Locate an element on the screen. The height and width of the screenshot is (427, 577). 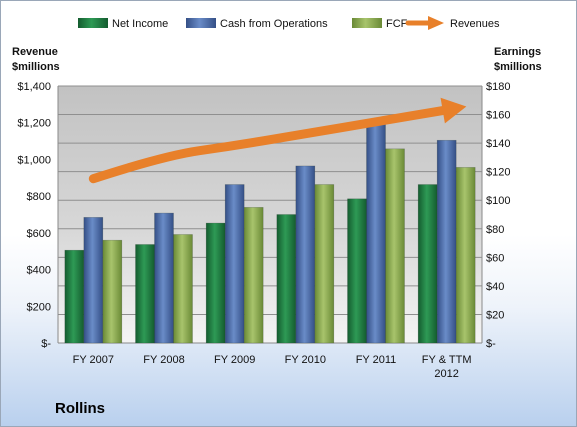
left-tick-label: $1,400 is located at coordinates (34, 87).